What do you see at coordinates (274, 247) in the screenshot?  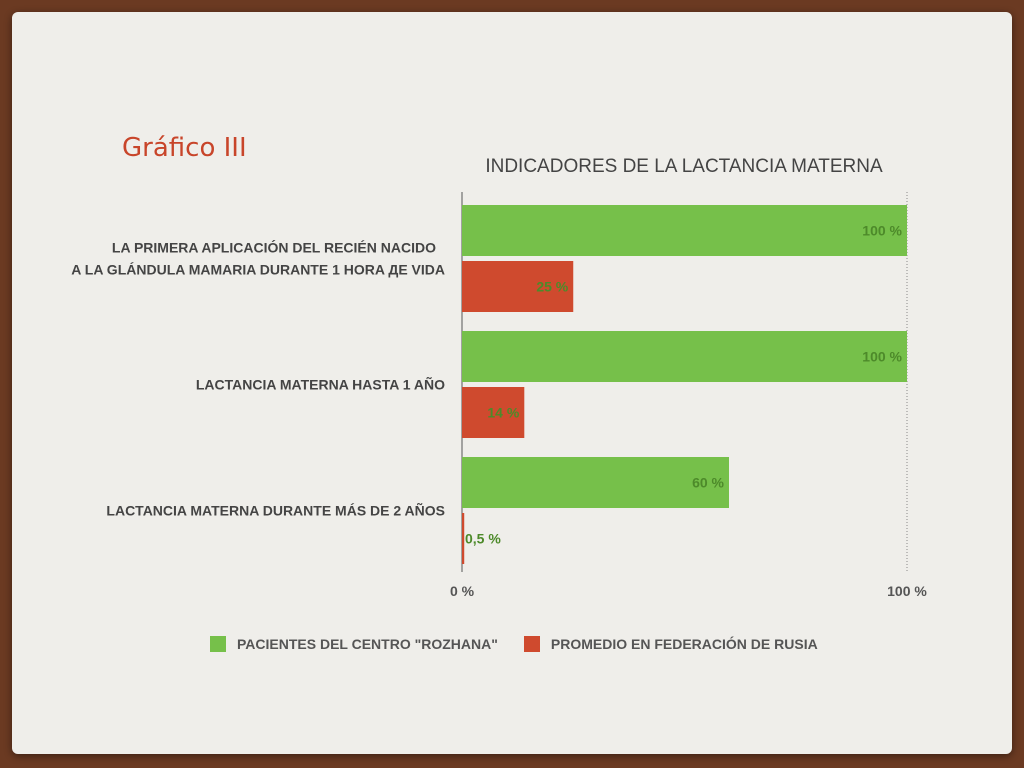 I see `category-label-0-line0: LA PRIMERA APLICACIÓN DEL RECIÉN NACIDO` at bounding box center [274, 247].